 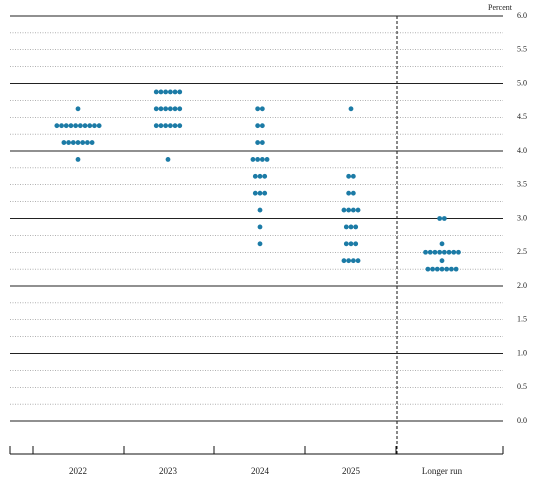 What do you see at coordinates (78, 471) in the screenshot?
I see `x-tick-label: 2022` at bounding box center [78, 471].